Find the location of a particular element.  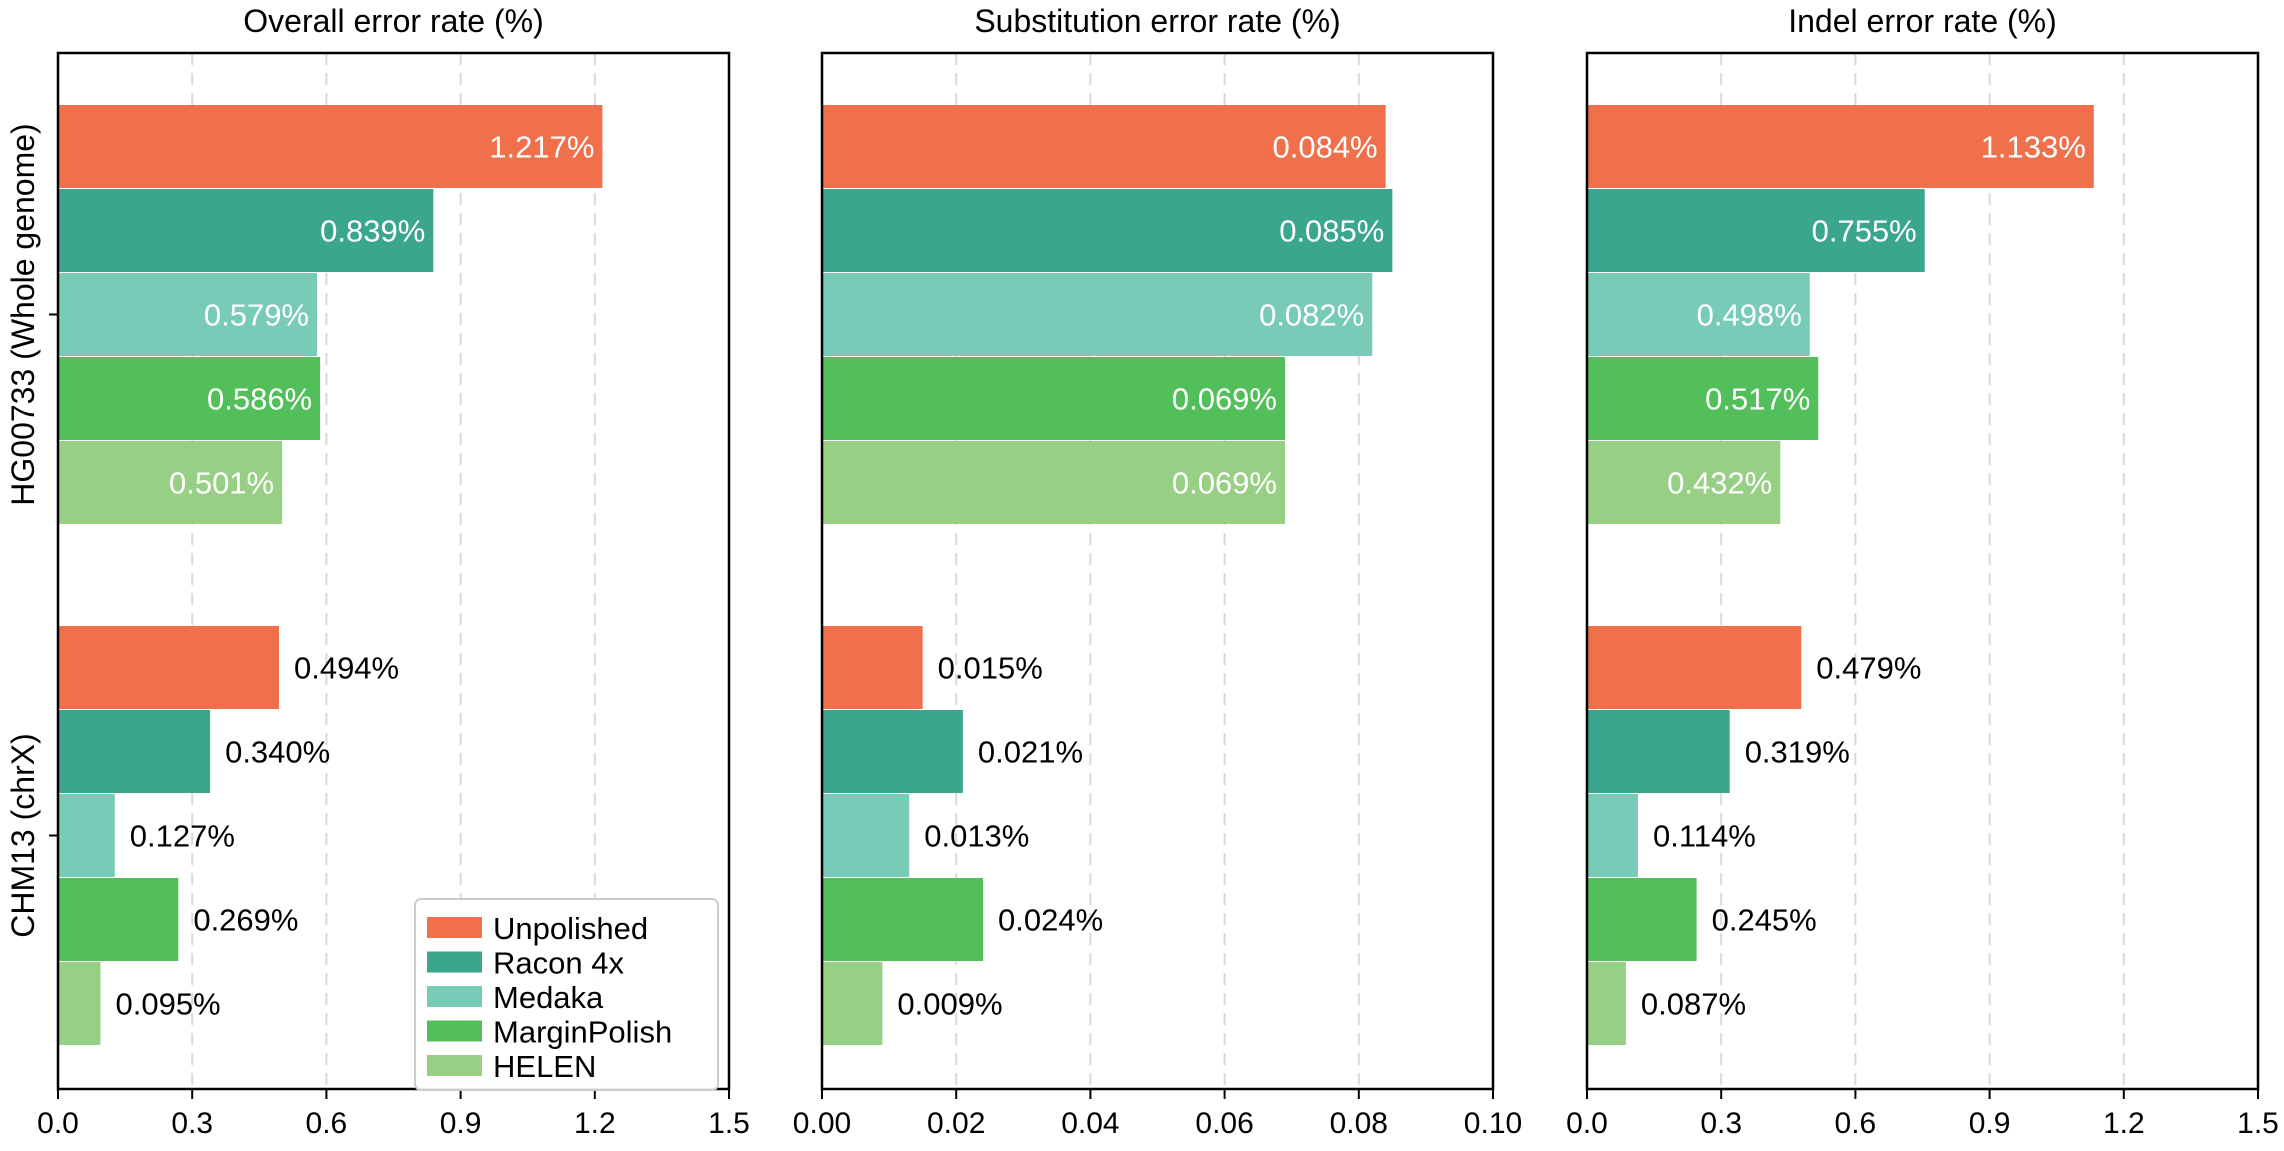

y-category-label: HG00733 (Whole genome) is located at coordinates (23, 314).